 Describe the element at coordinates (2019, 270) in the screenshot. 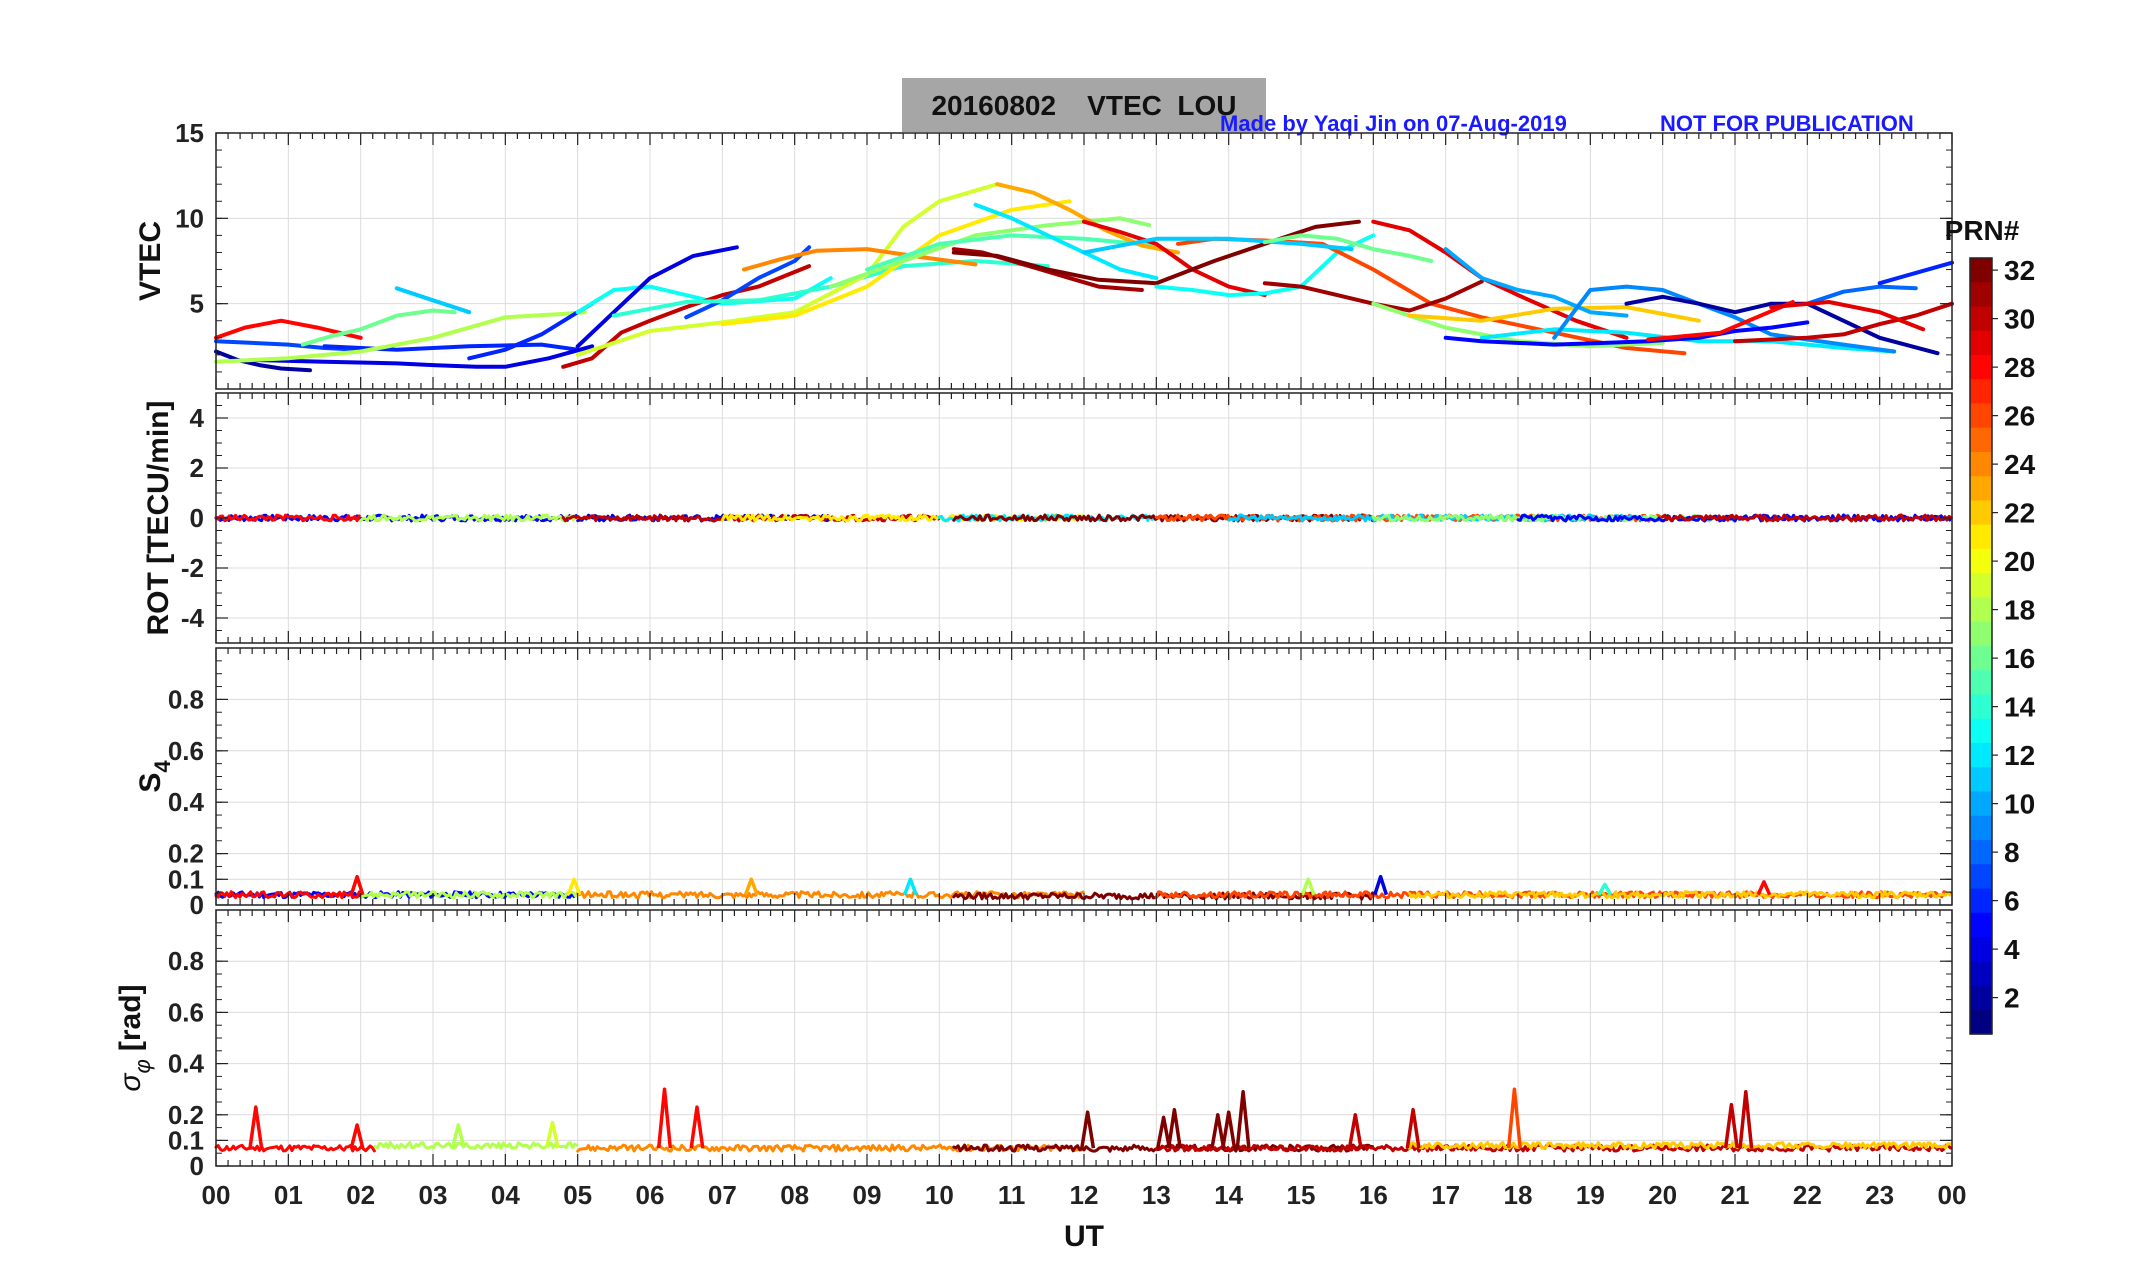

I see `colorbar-tick-label: 32` at that location.